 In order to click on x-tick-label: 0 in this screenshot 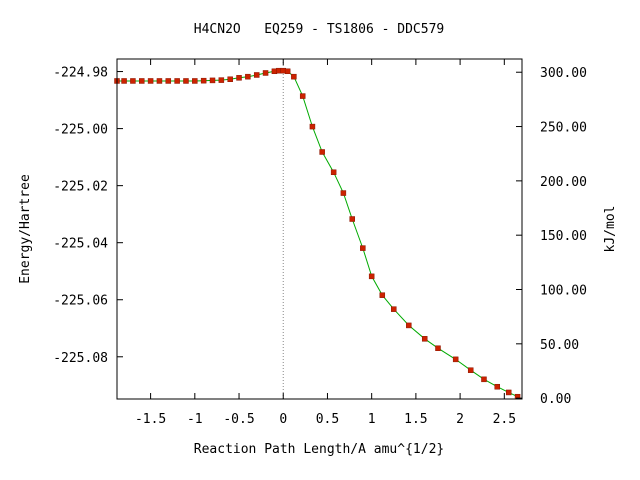, I will do `click(283, 419)`.